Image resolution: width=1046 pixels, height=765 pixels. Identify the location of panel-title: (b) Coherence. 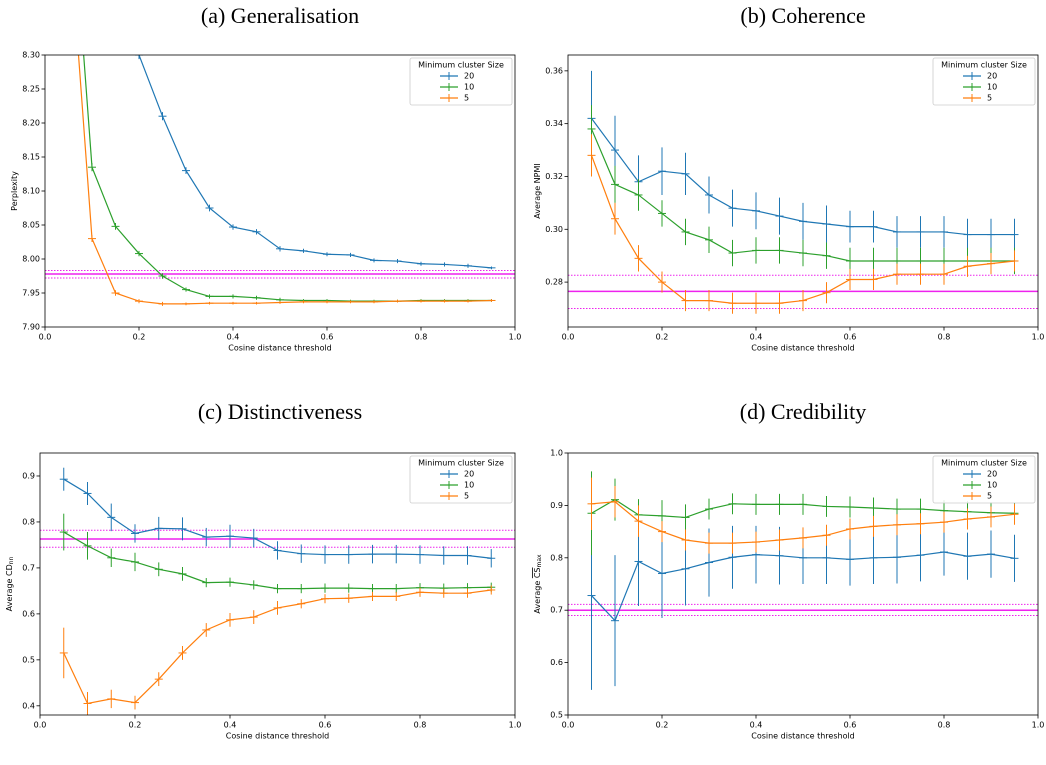
(802, 15).